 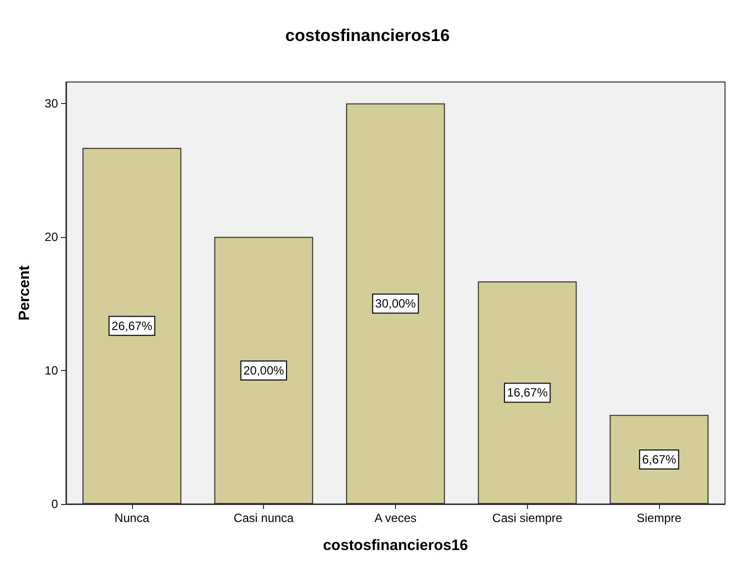 What do you see at coordinates (659, 518) in the screenshot?
I see `x-tick-label: Siempre` at bounding box center [659, 518].